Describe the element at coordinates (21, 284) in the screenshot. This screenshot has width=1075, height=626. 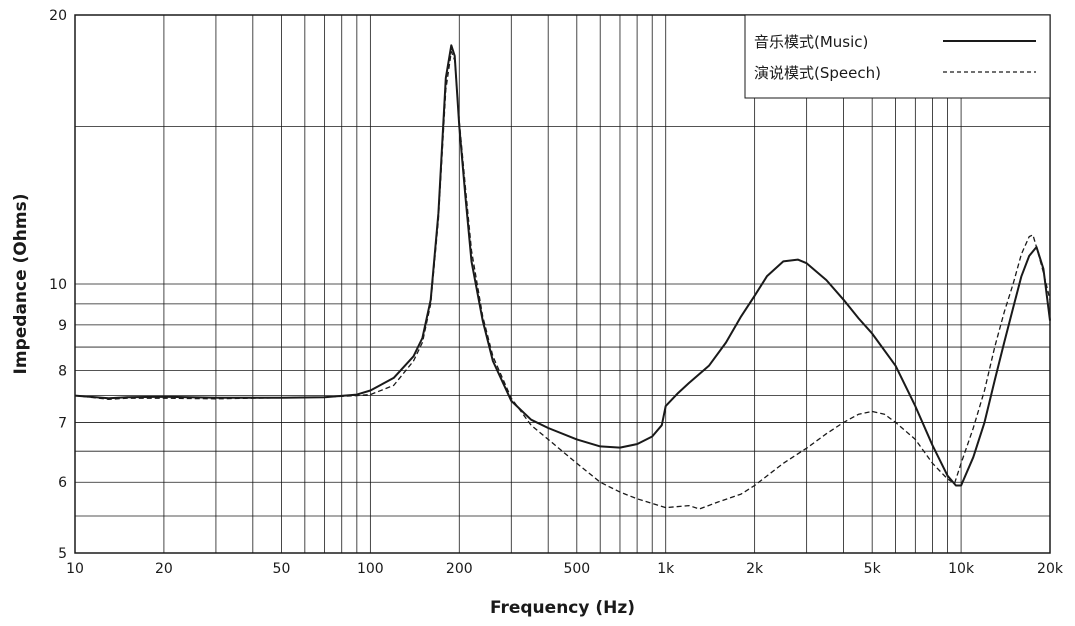
I see `y-axis-title: Impedance (Ohms)` at that location.